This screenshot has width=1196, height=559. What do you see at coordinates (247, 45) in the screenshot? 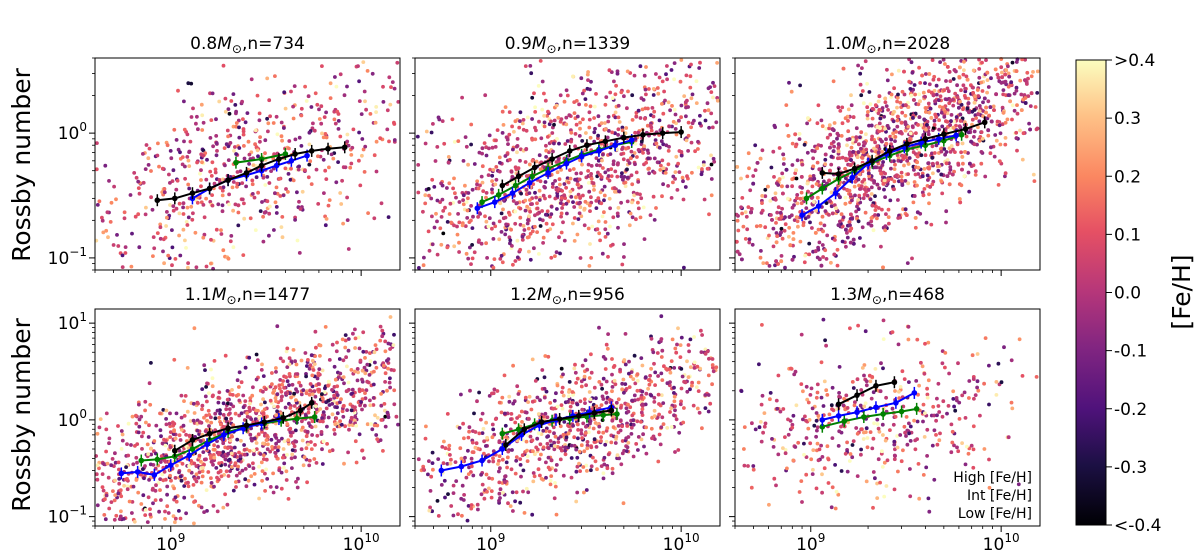
I see `panel-title: 0.8M⊙,n=734` at bounding box center [247, 45].